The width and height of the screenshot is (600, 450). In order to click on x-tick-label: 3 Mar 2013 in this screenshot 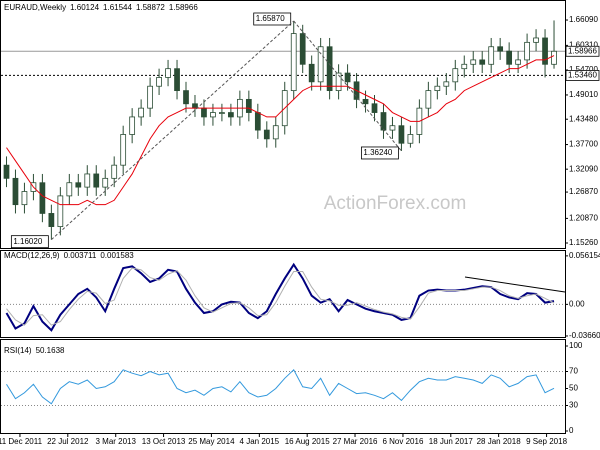, I will do `click(115, 441)`.